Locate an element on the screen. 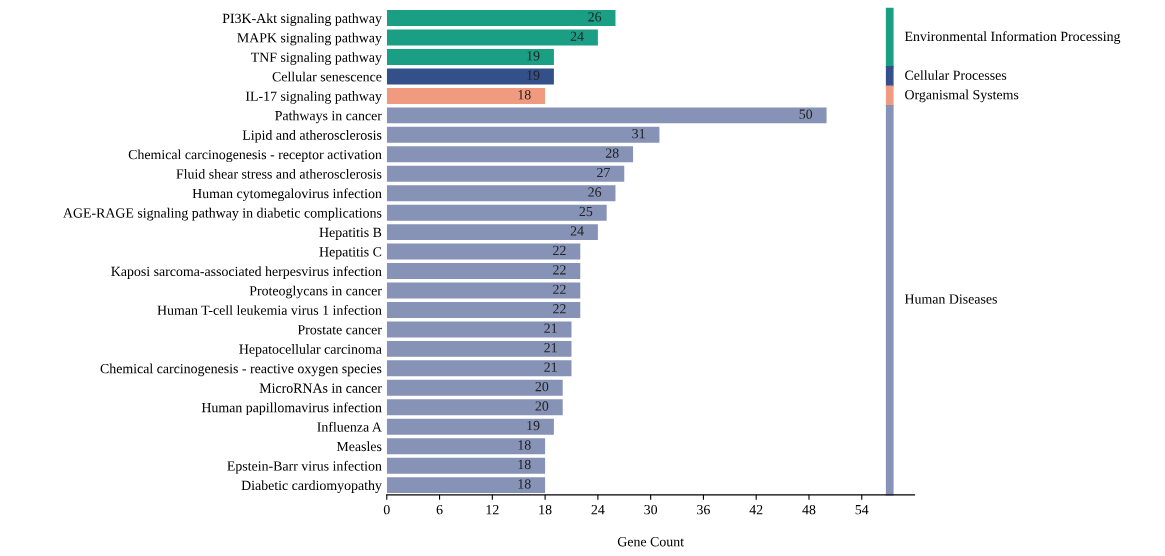 This screenshot has width=1165, height=556. y-tick-label: TNF signaling pathway is located at coordinates (316, 58).